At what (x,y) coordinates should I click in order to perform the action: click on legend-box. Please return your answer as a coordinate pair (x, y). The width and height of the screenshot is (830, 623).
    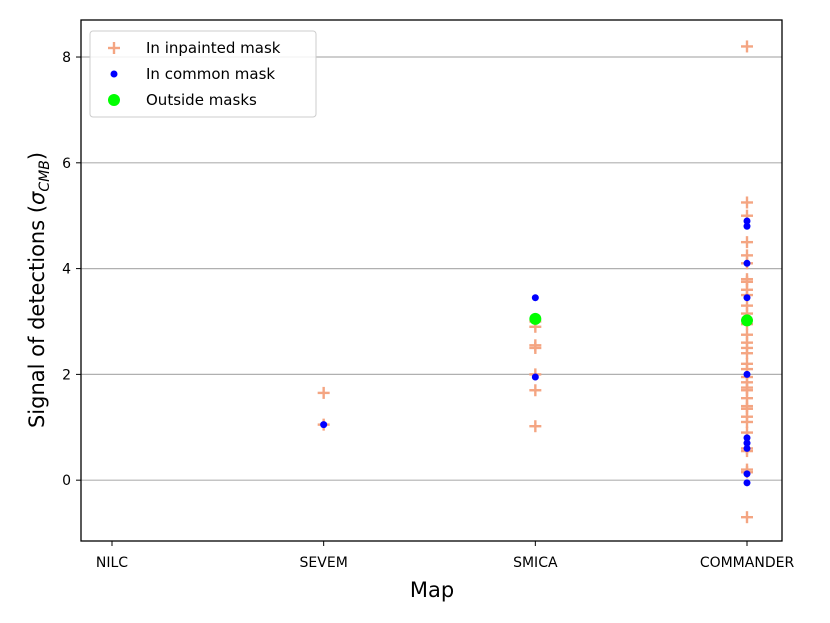
    Looking at the image, I should click on (203, 74).